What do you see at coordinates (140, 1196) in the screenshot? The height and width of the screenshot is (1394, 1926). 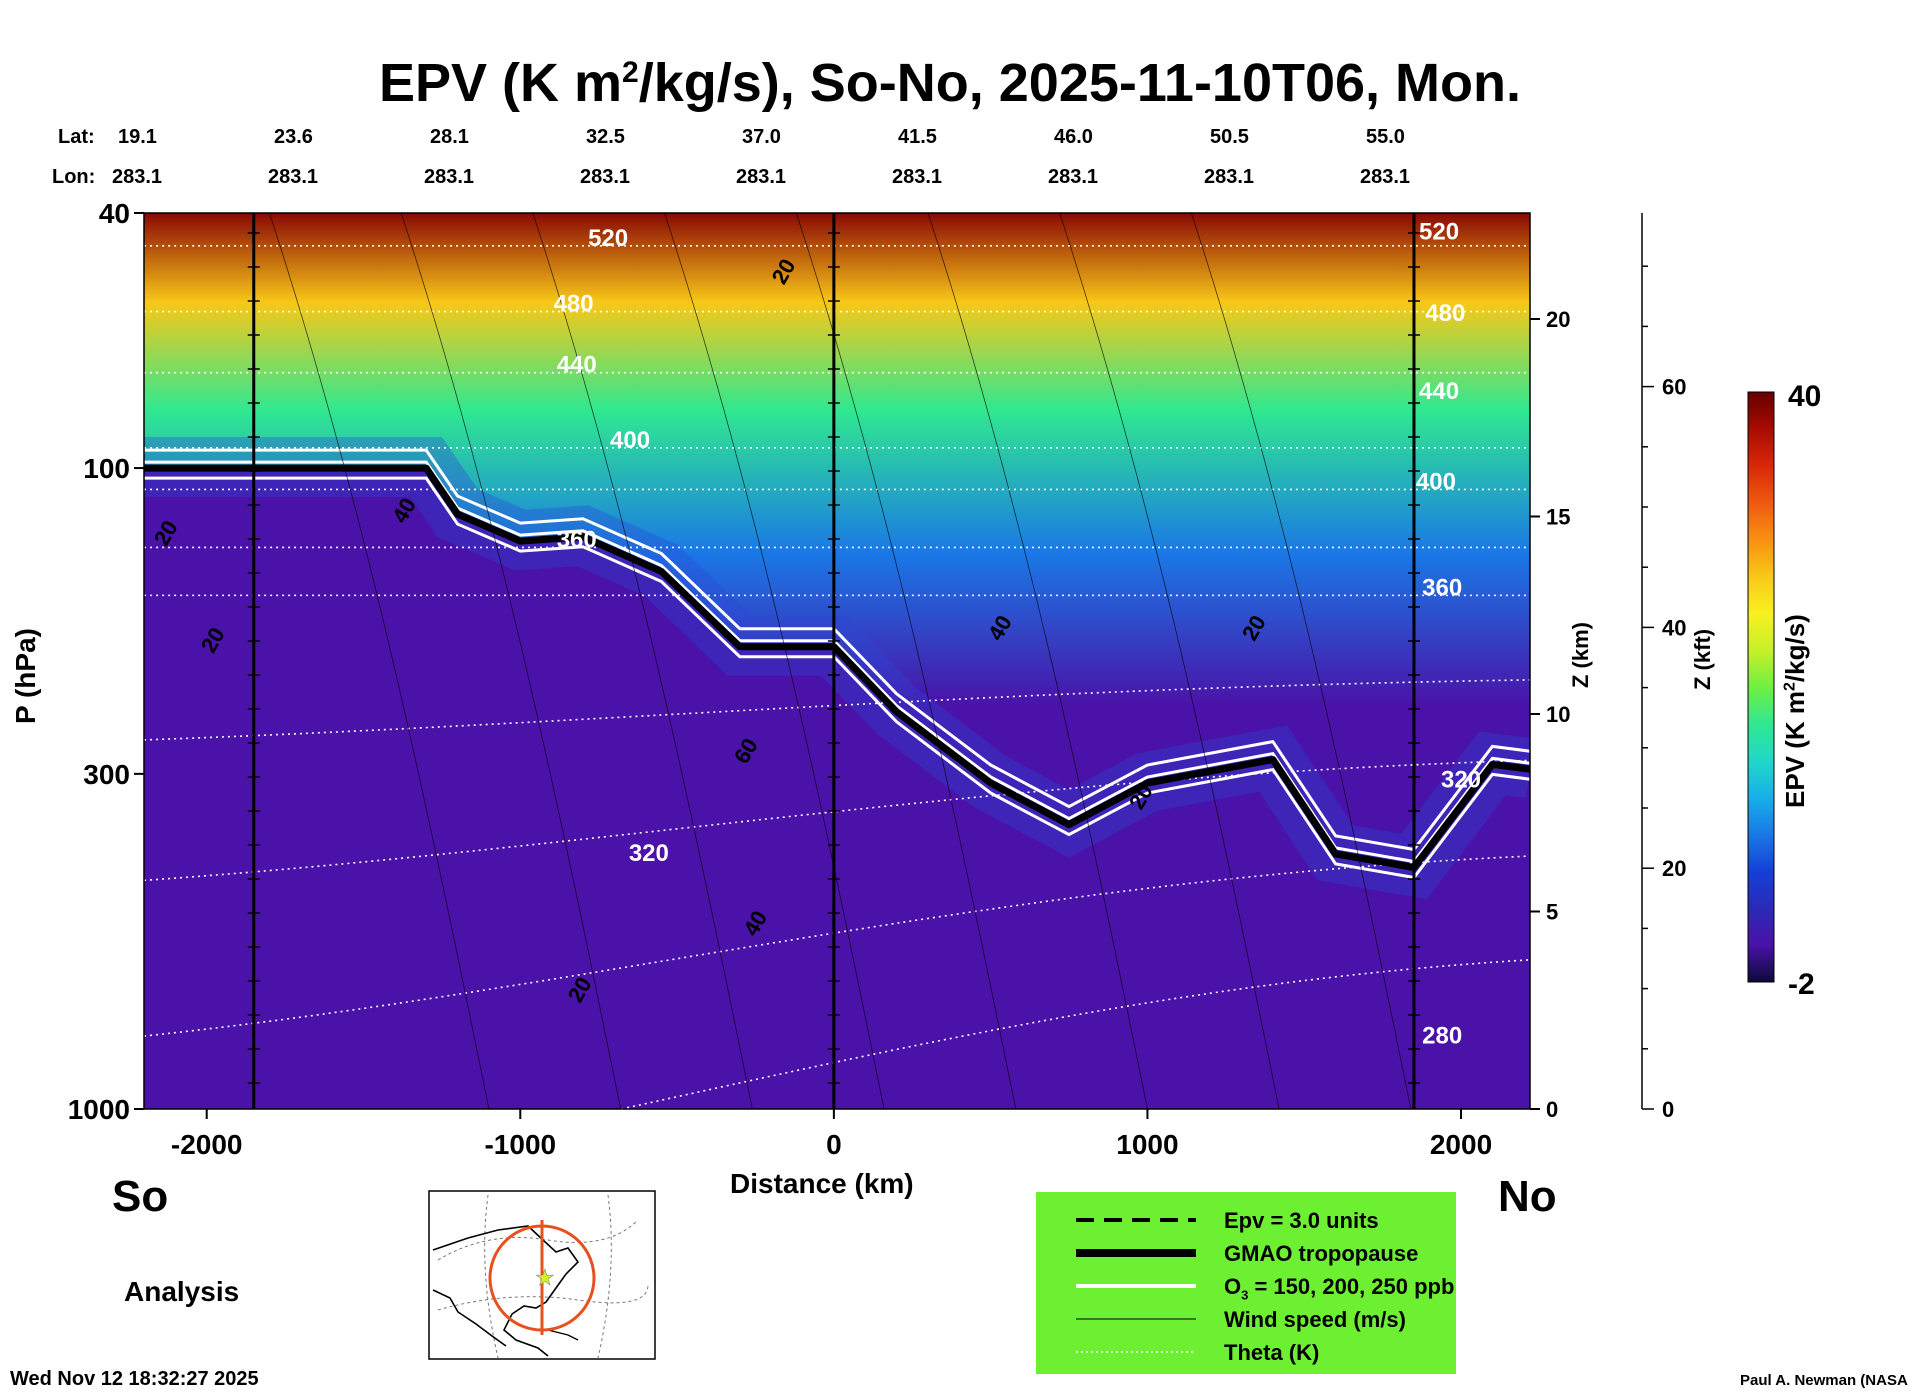 I see `south-label: So` at bounding box center [140, 1196].